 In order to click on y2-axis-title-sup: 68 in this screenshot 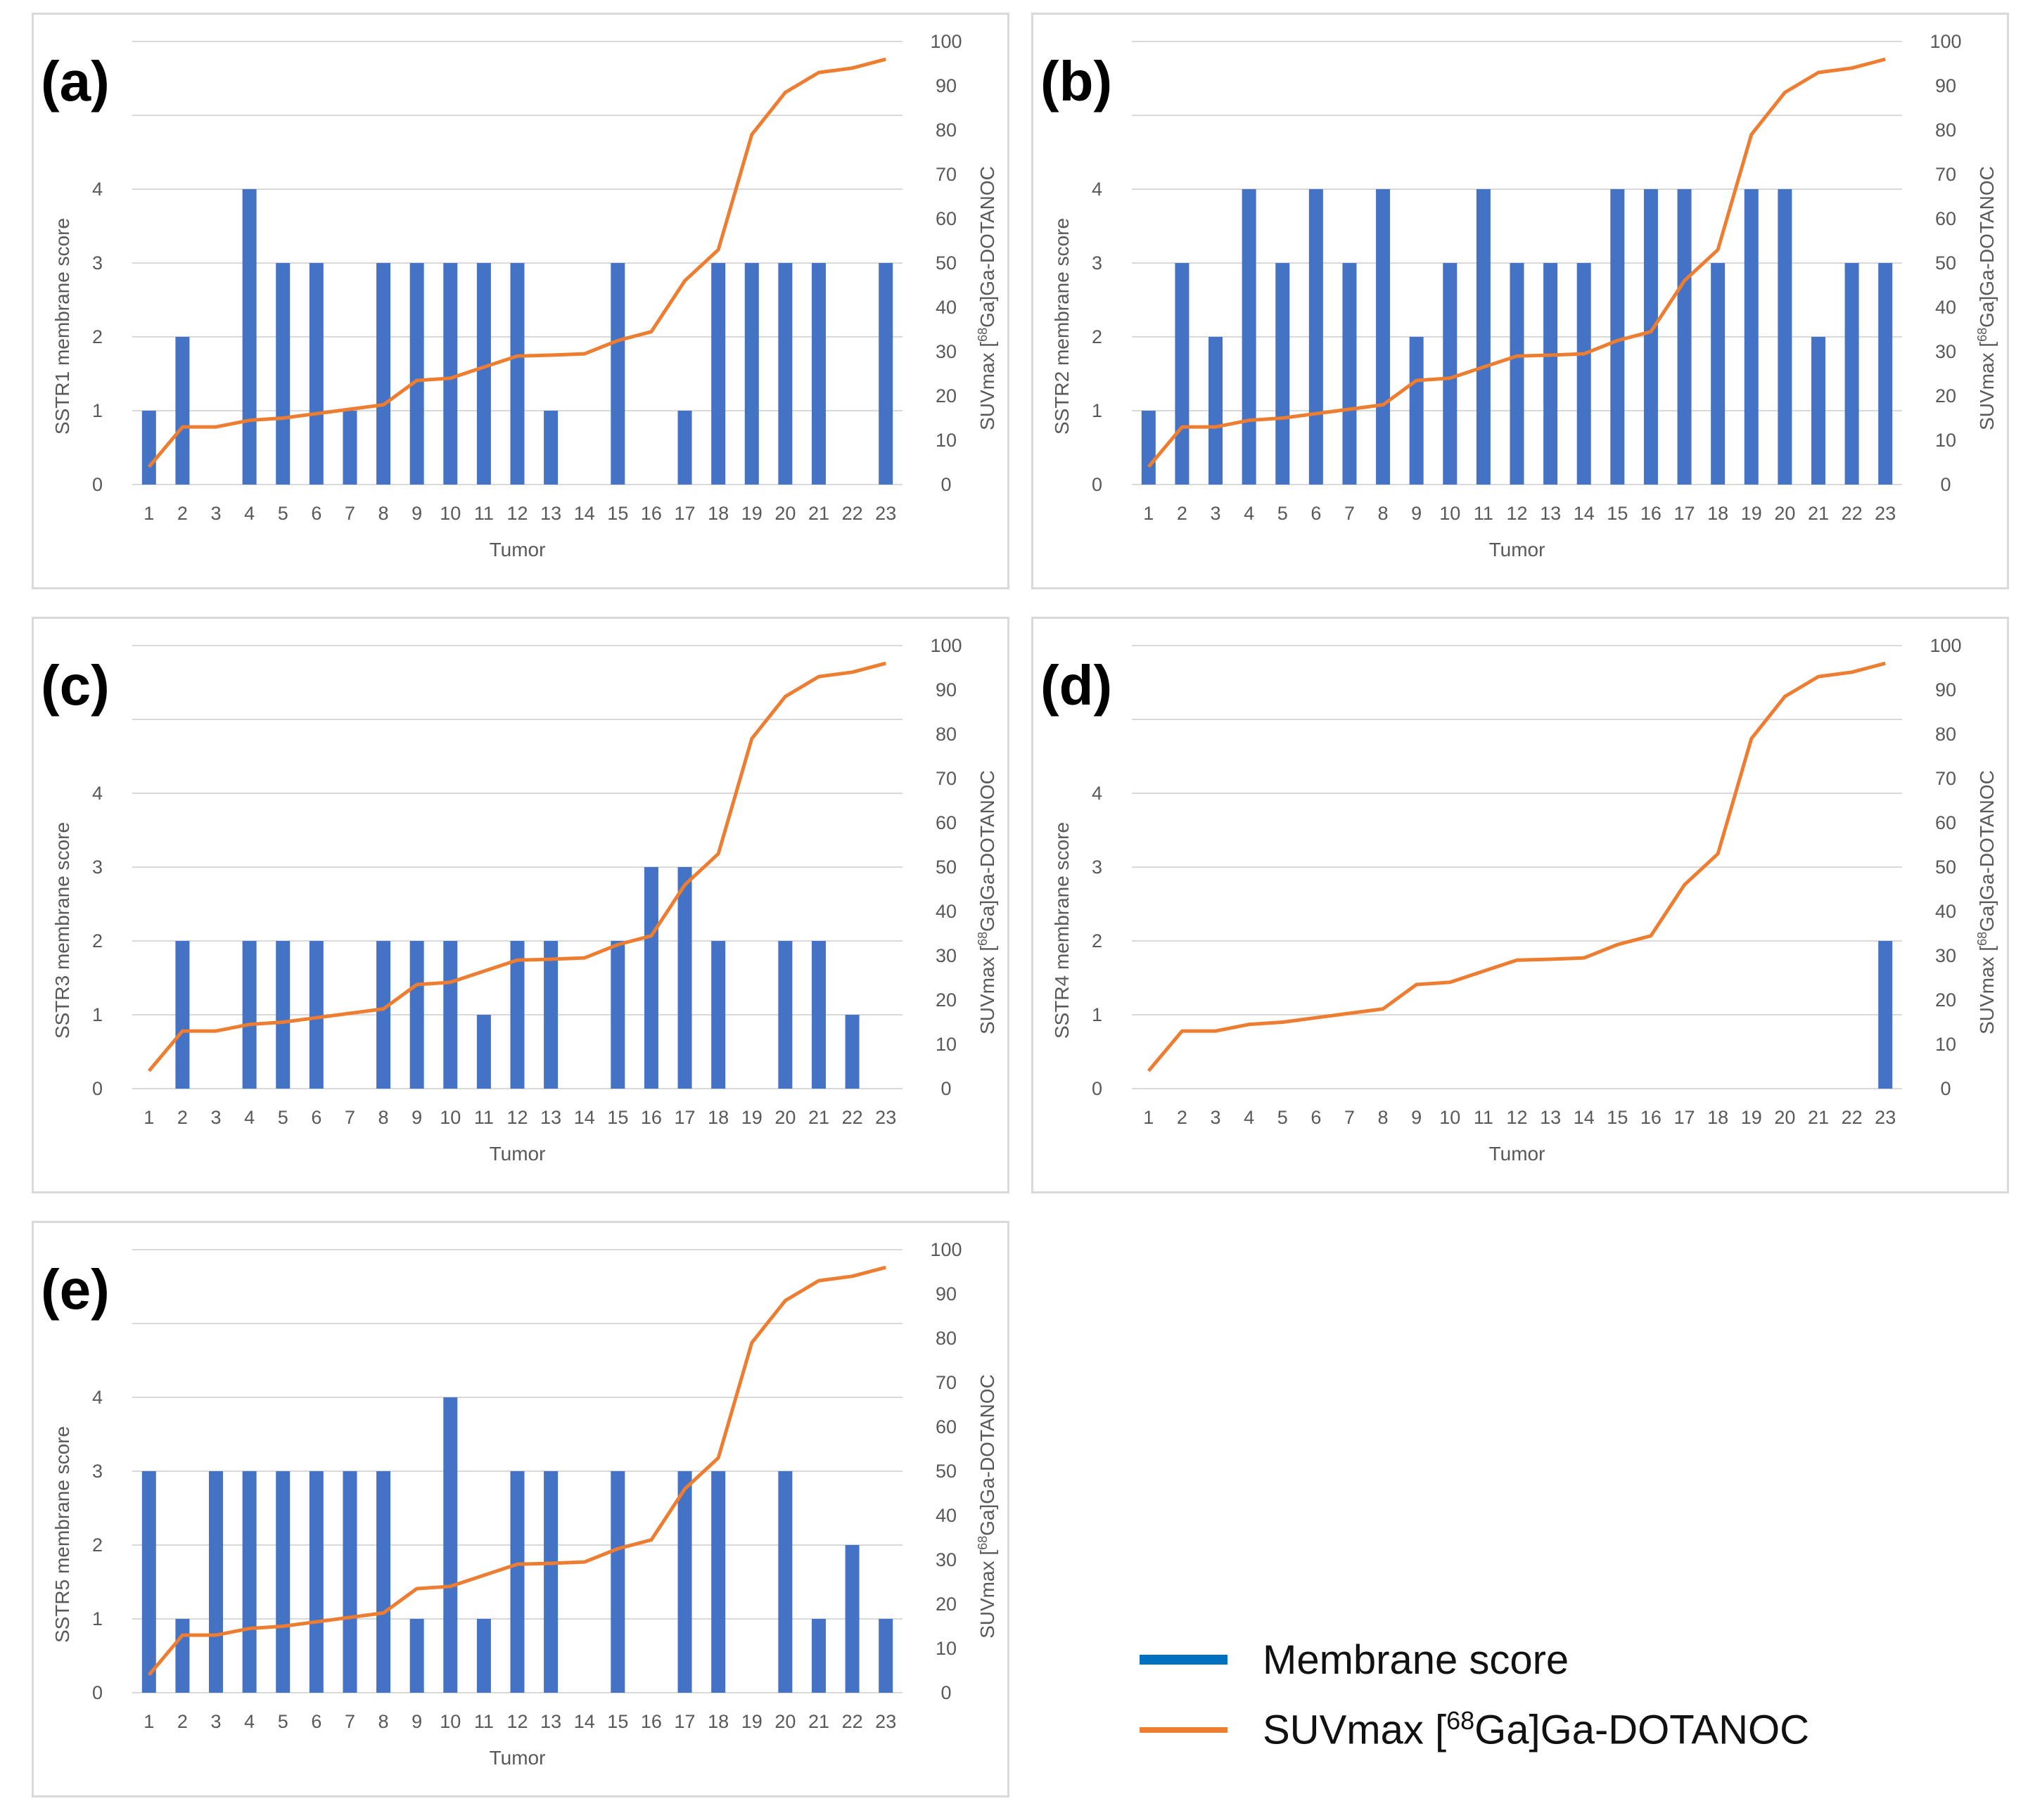, I will do `click(1982, 939)`.